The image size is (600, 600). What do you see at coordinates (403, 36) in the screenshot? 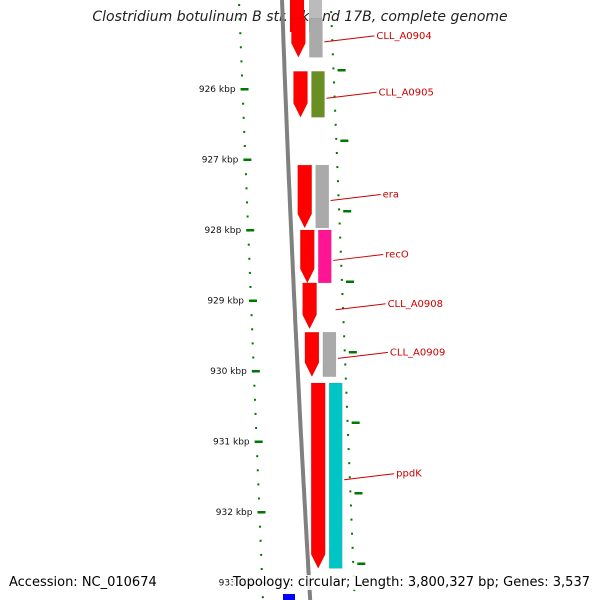
I see `gene-label: CLL_A0904` at bounding box center [403, 36].